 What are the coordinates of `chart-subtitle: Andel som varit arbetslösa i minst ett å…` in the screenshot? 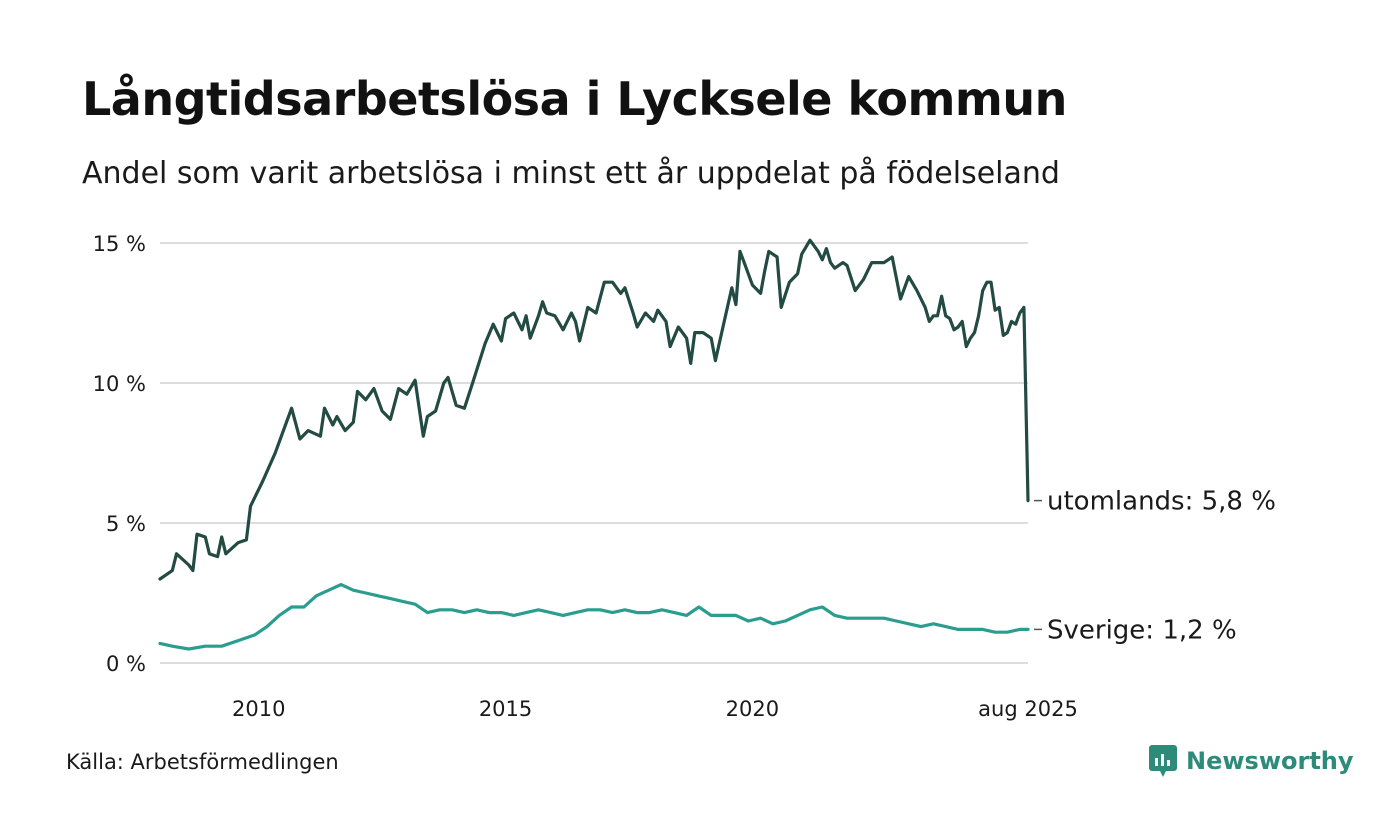 It's located at (571, 173).